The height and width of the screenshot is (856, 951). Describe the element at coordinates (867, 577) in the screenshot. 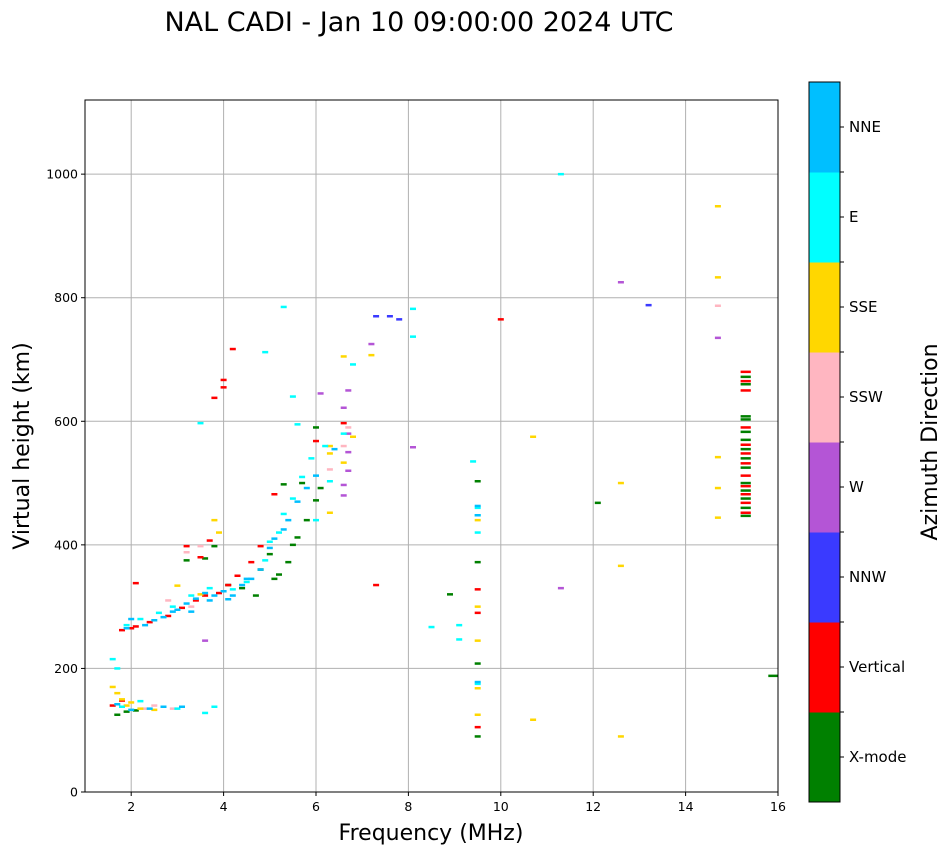

I see `colorbar-tick-label: NNW` at that location.